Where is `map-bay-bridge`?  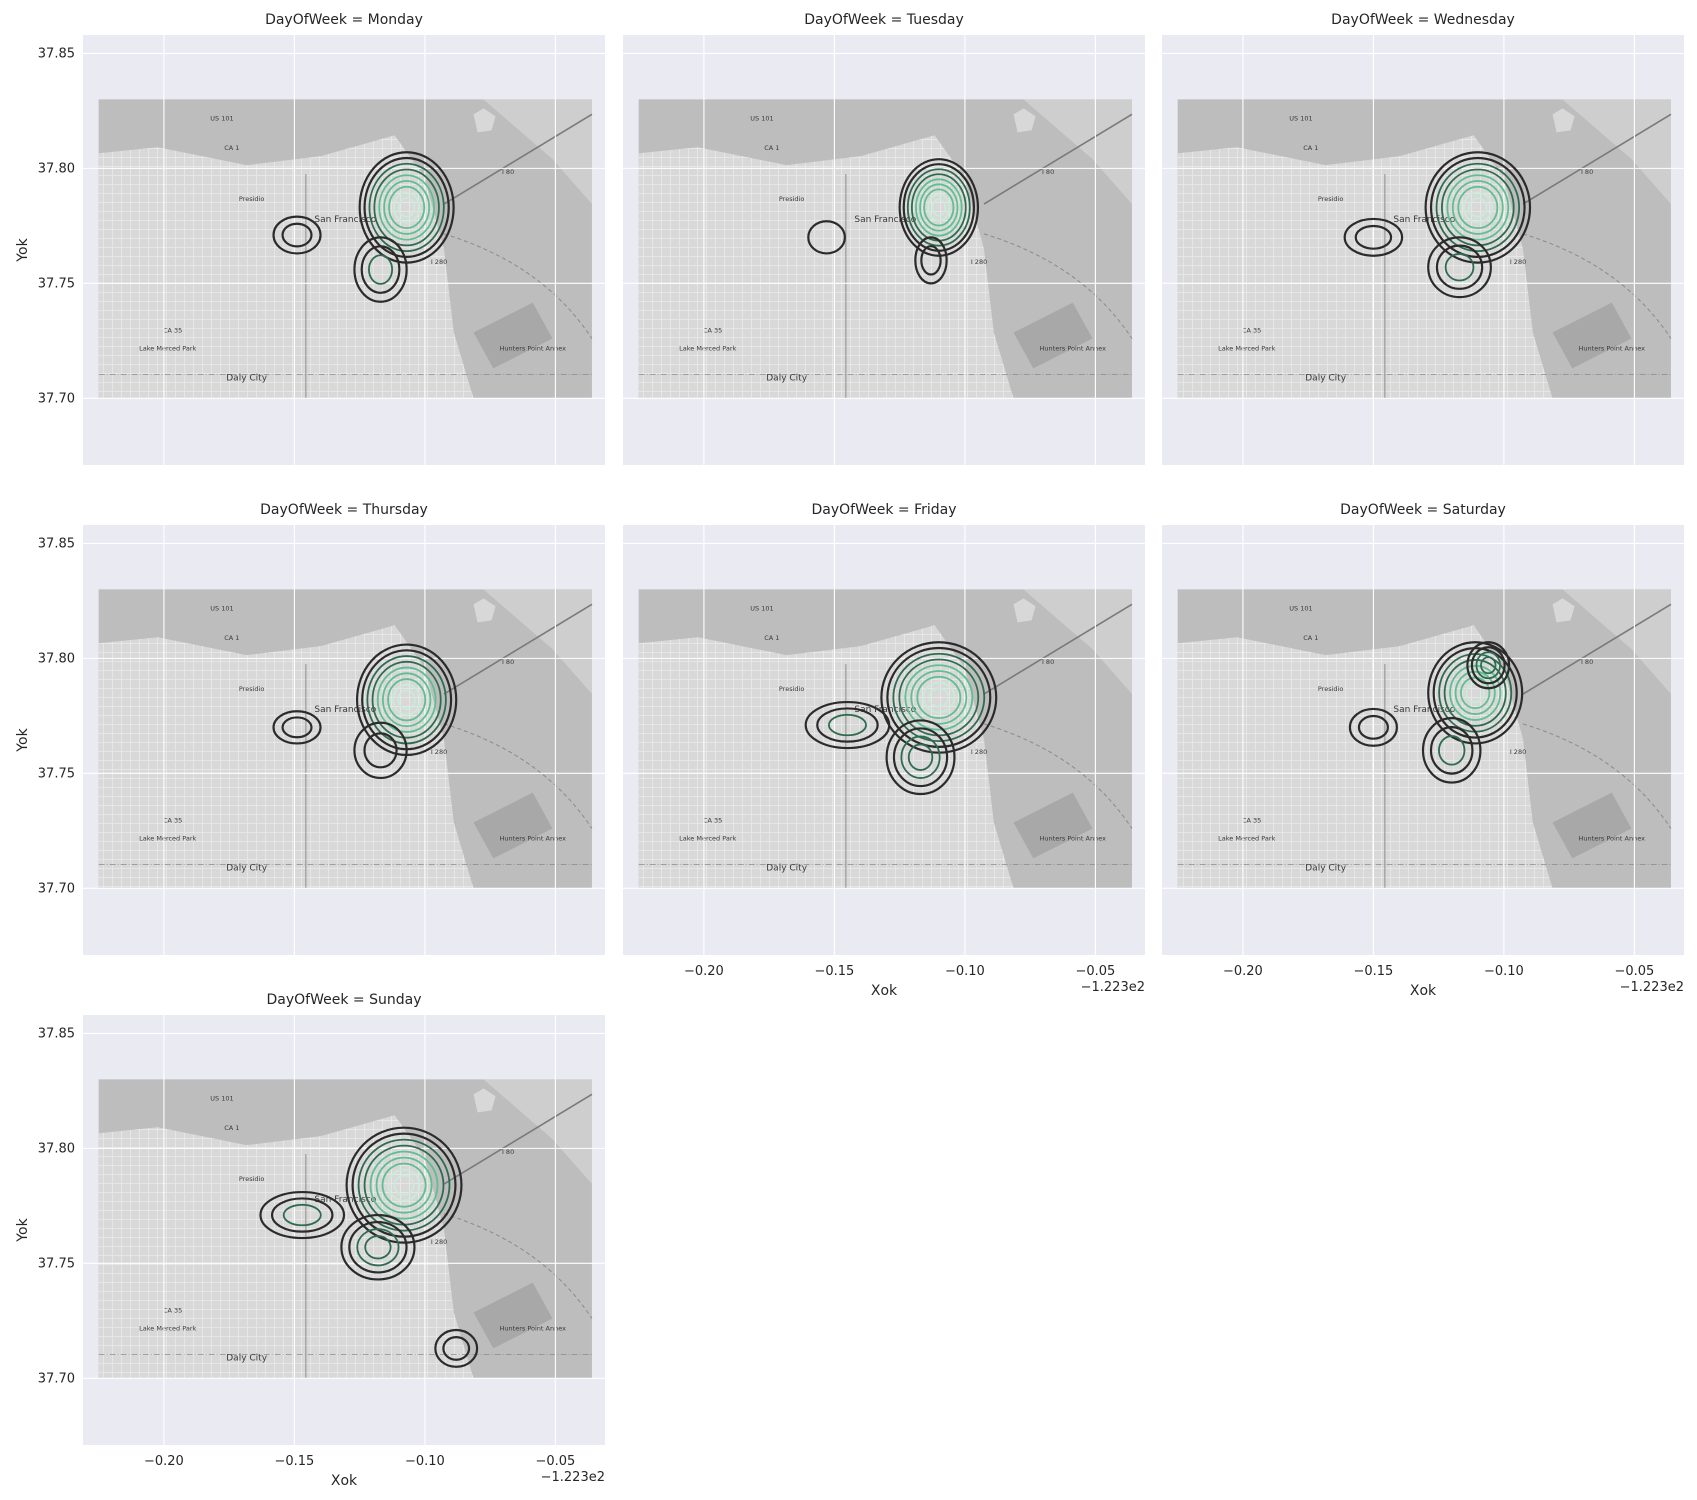 map-bay-bridge is located at coordinates (1058, 159).